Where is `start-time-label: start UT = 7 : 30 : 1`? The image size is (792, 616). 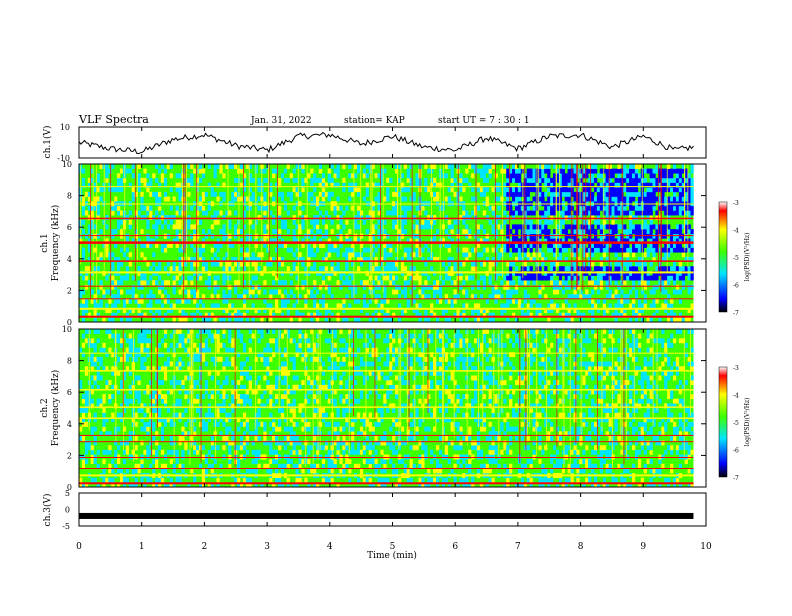 start-time-label: start UT = 7 : 30 : 1 is located at coordinates (484, 121).